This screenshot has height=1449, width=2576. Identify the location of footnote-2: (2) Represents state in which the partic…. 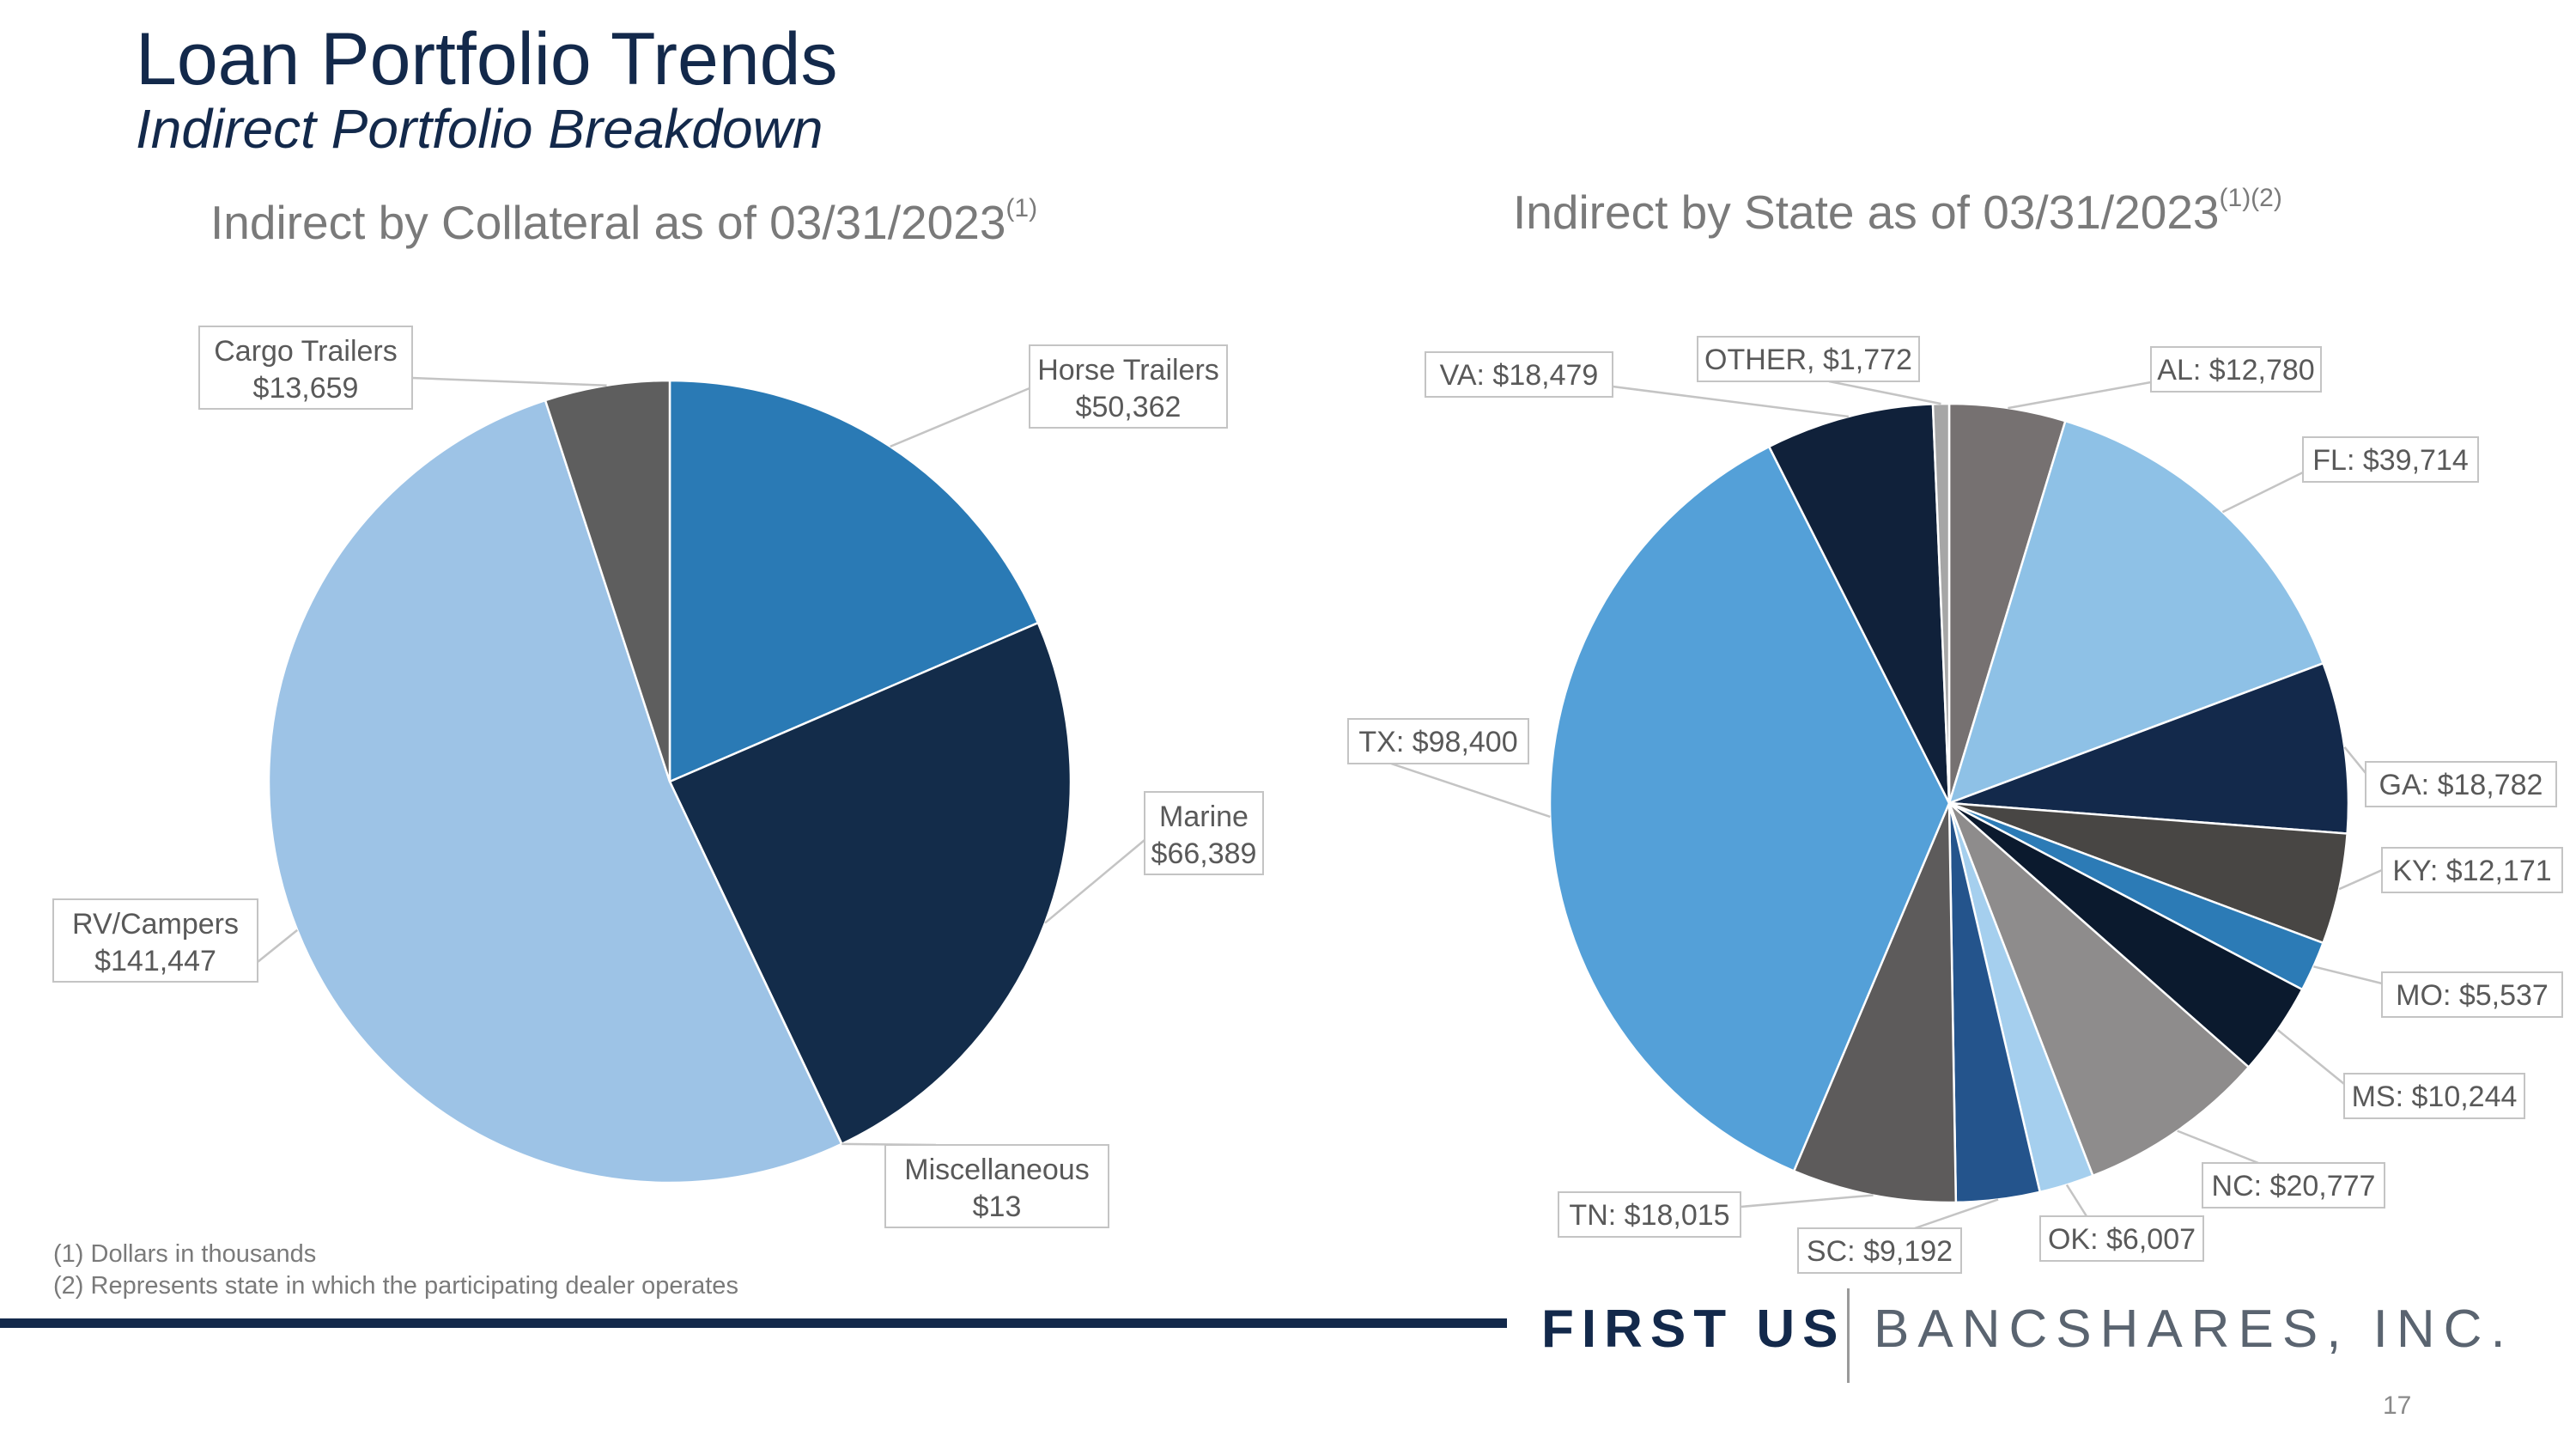
(396, 1286).